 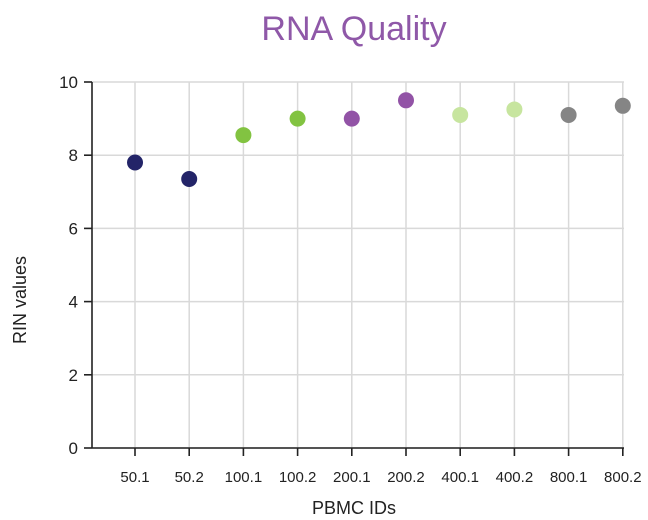 What do you see at coordinates (73, 155) in the screenshot?
I see `y-tick-label: 8` at bounding box center [73, 155].